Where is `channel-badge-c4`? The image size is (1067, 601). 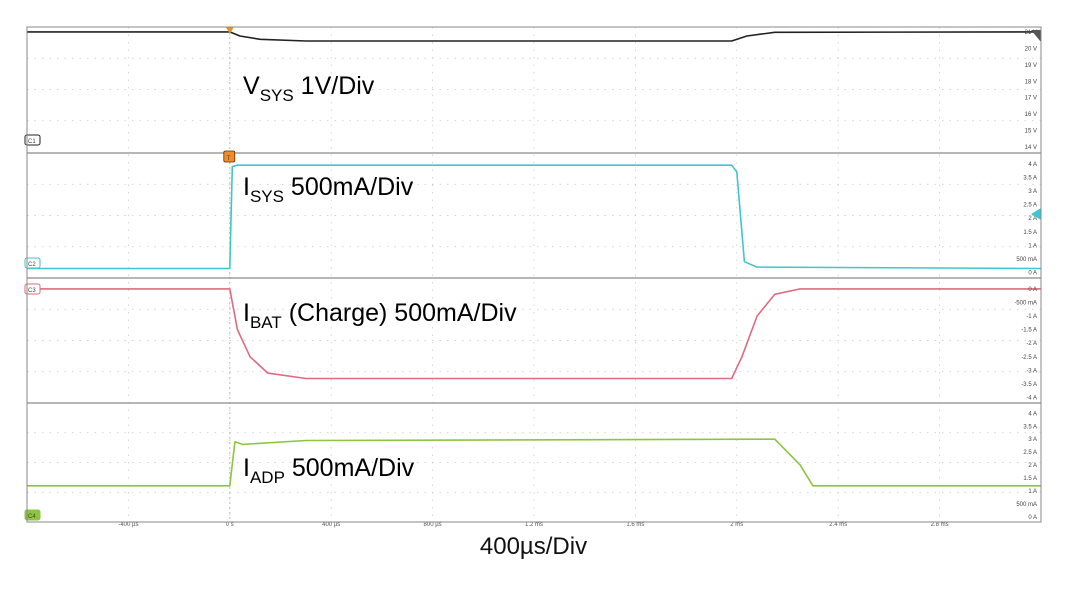
channel-badge-c4 is located at coordinates (32, 515).